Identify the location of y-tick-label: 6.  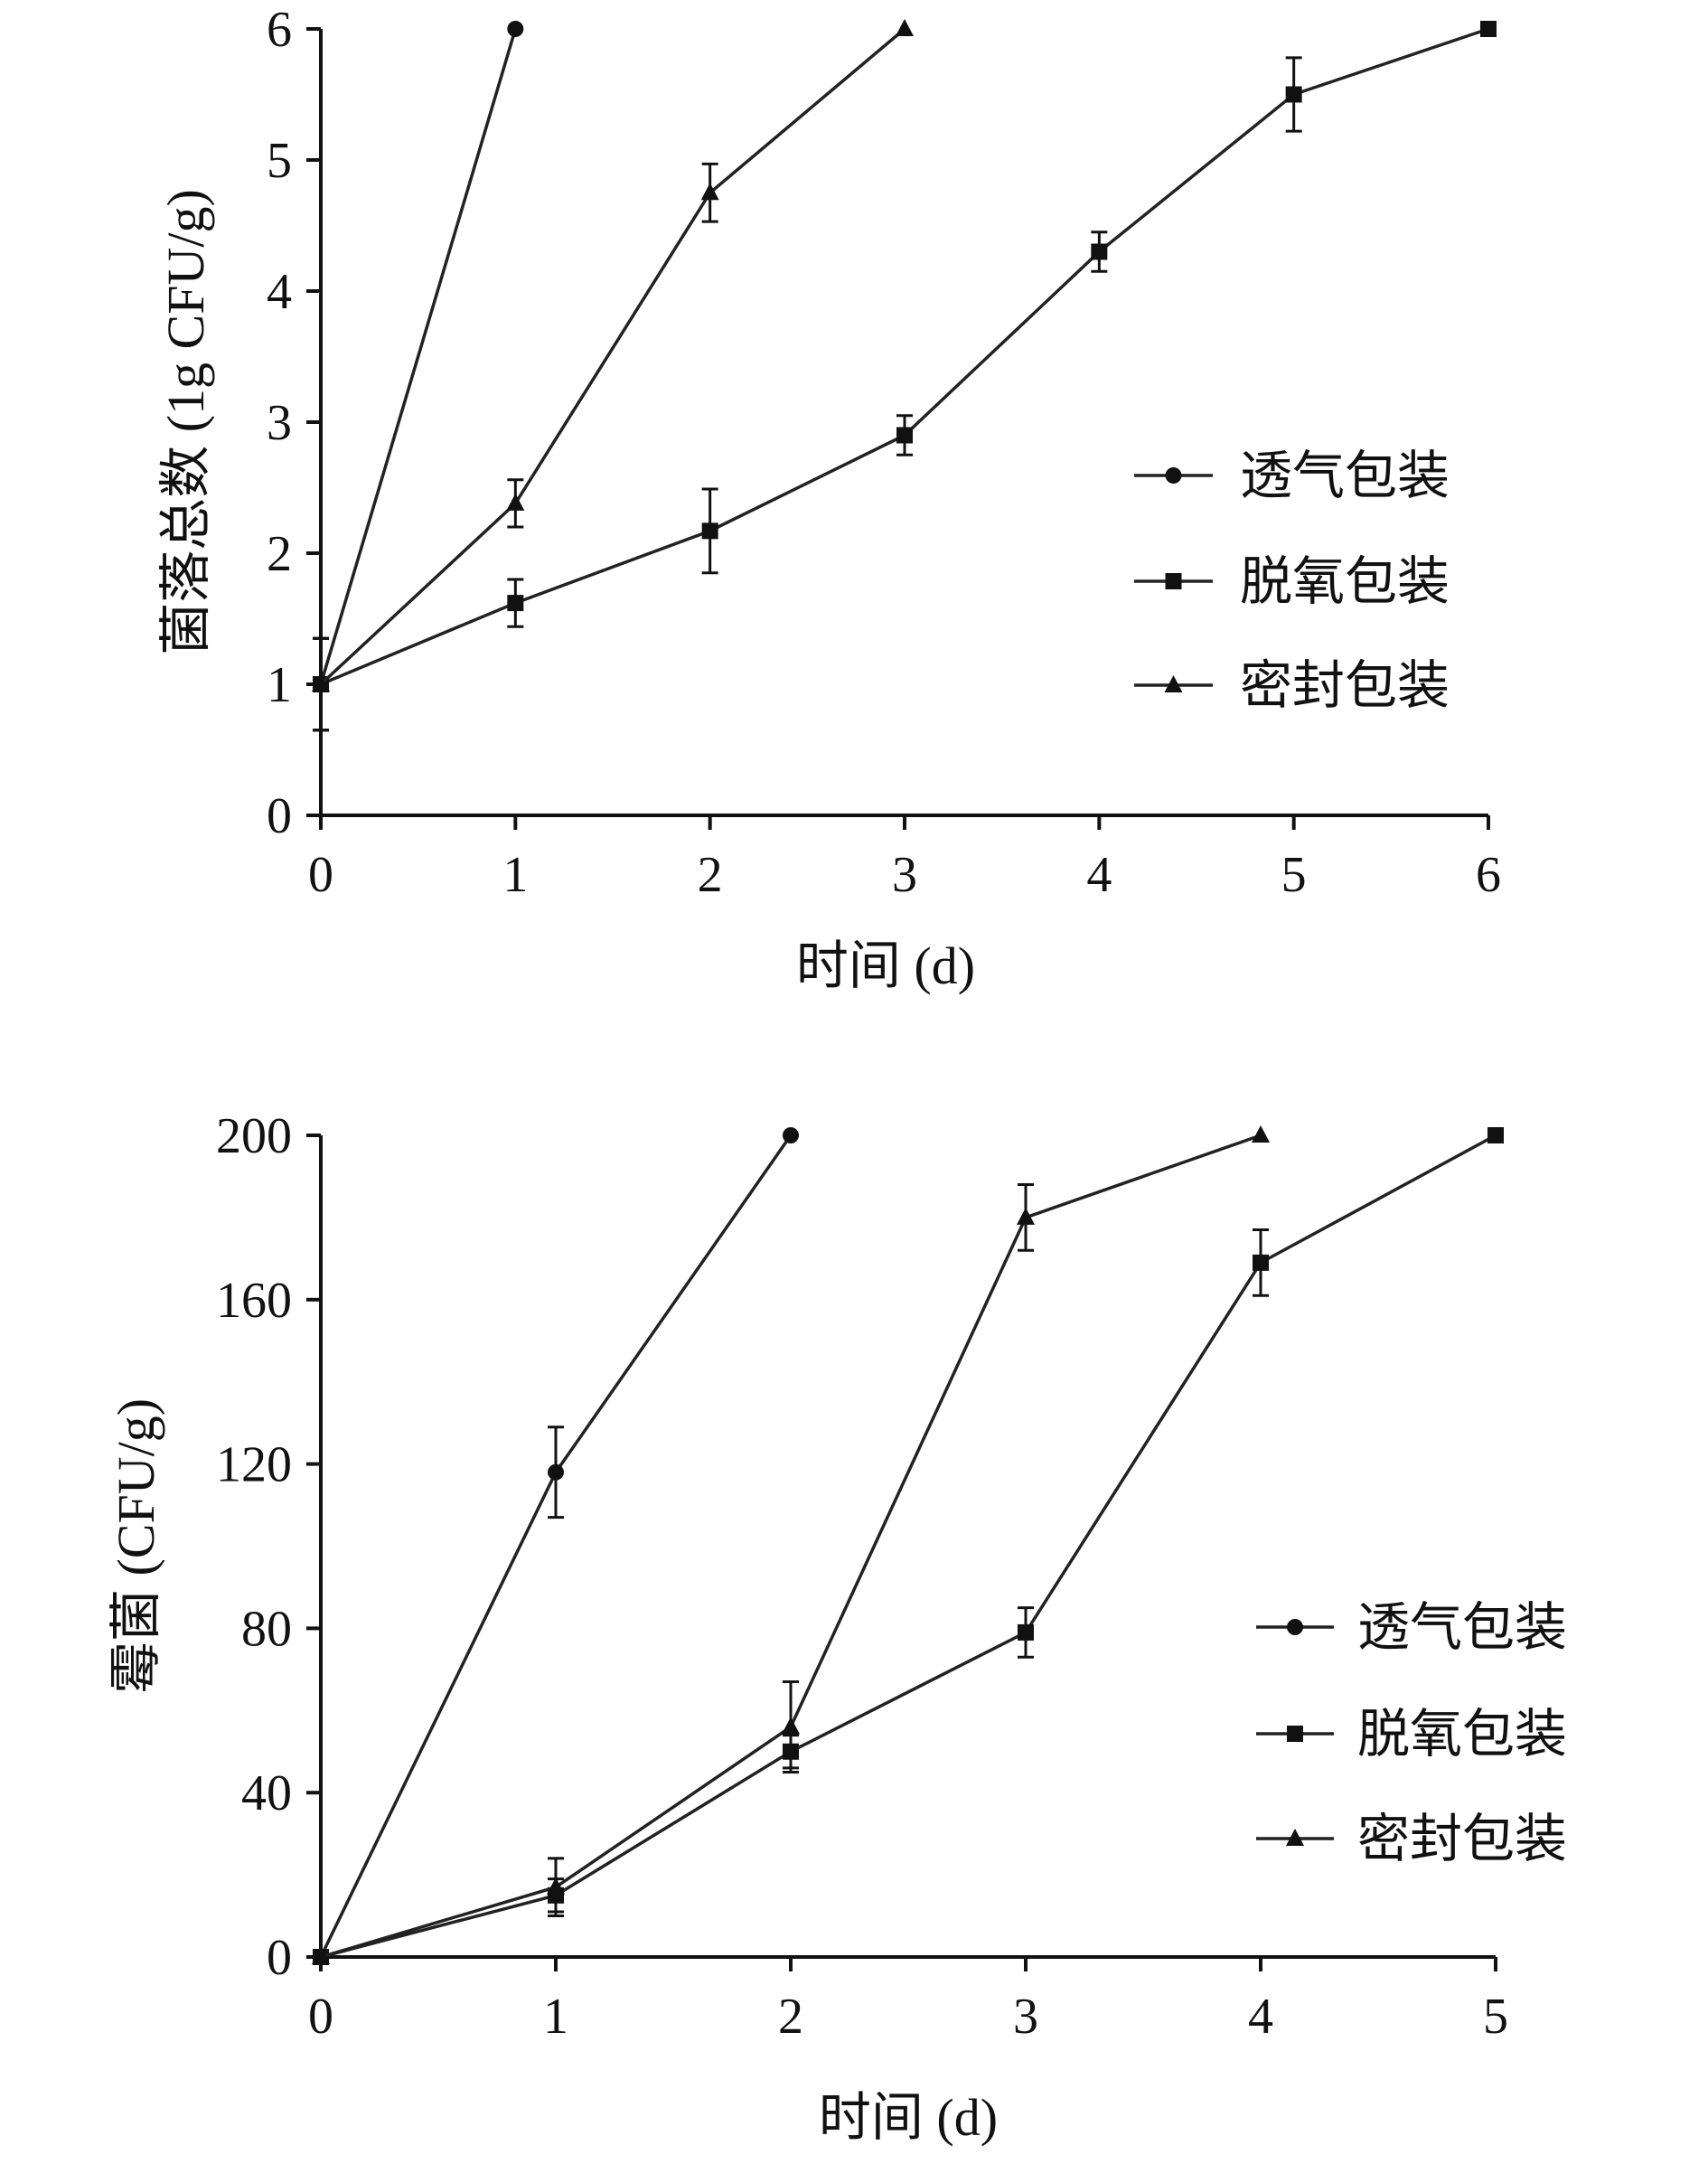
(279, 30).